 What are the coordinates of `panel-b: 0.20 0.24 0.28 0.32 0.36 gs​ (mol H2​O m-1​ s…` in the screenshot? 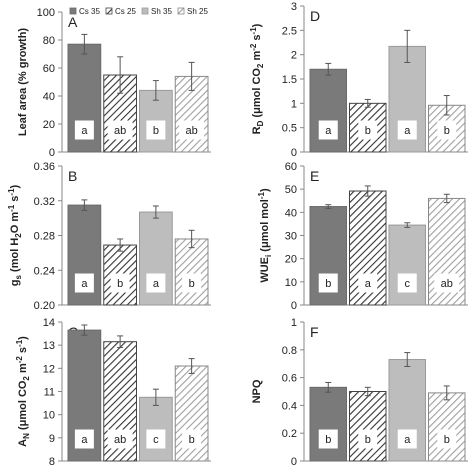 It's located at (109, 236).